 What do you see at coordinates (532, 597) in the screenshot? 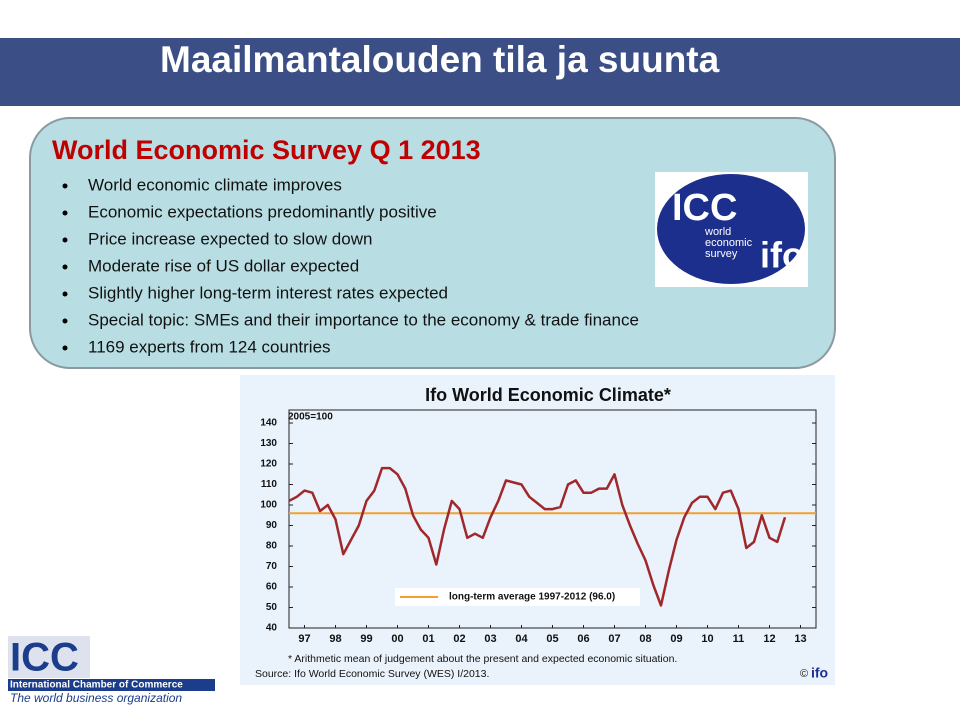
I see `legend-label: long-term average 1997-2012 (96.0)` at bounding box center [532, 597].